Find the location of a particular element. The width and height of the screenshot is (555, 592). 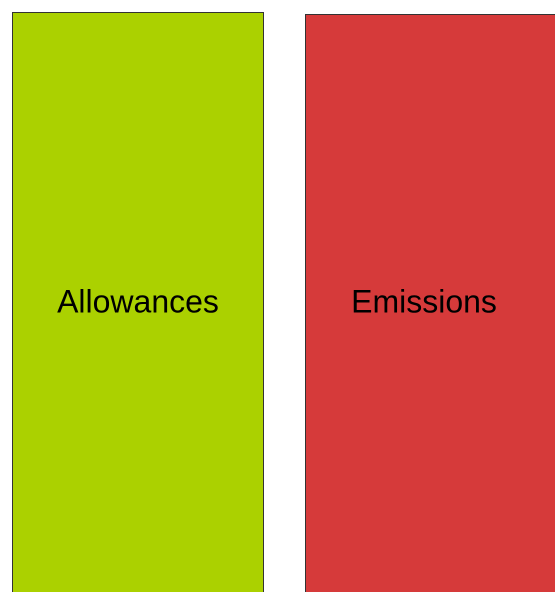

box-label: Emissions is located at coordinates (424, 301).